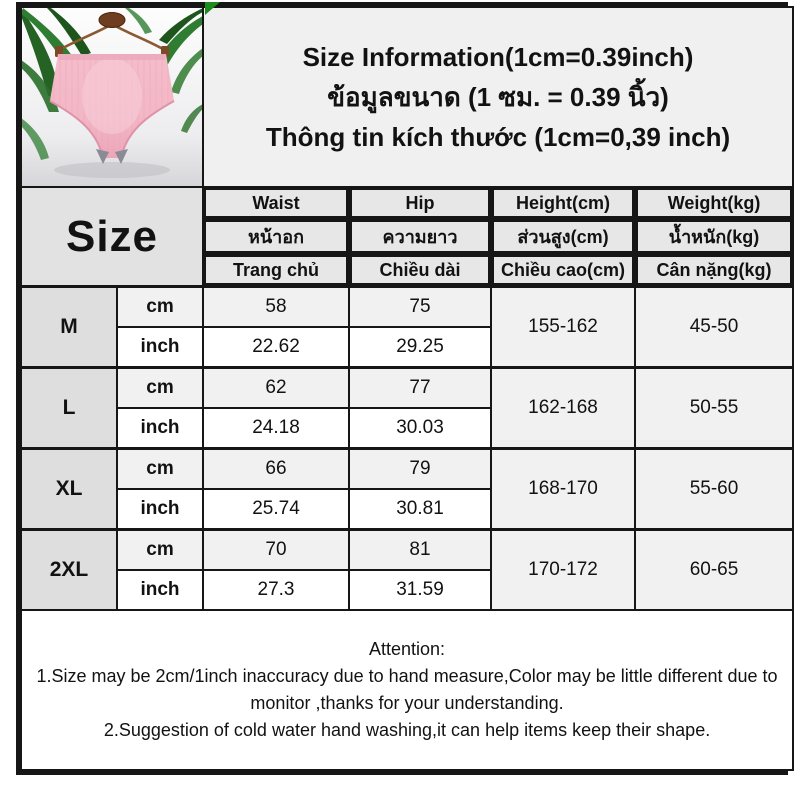 This screenshot has height=800, width=800. I want to click on title-vi: Thông tin kích thước (1cm=0,39 inch), so click(498, 137).